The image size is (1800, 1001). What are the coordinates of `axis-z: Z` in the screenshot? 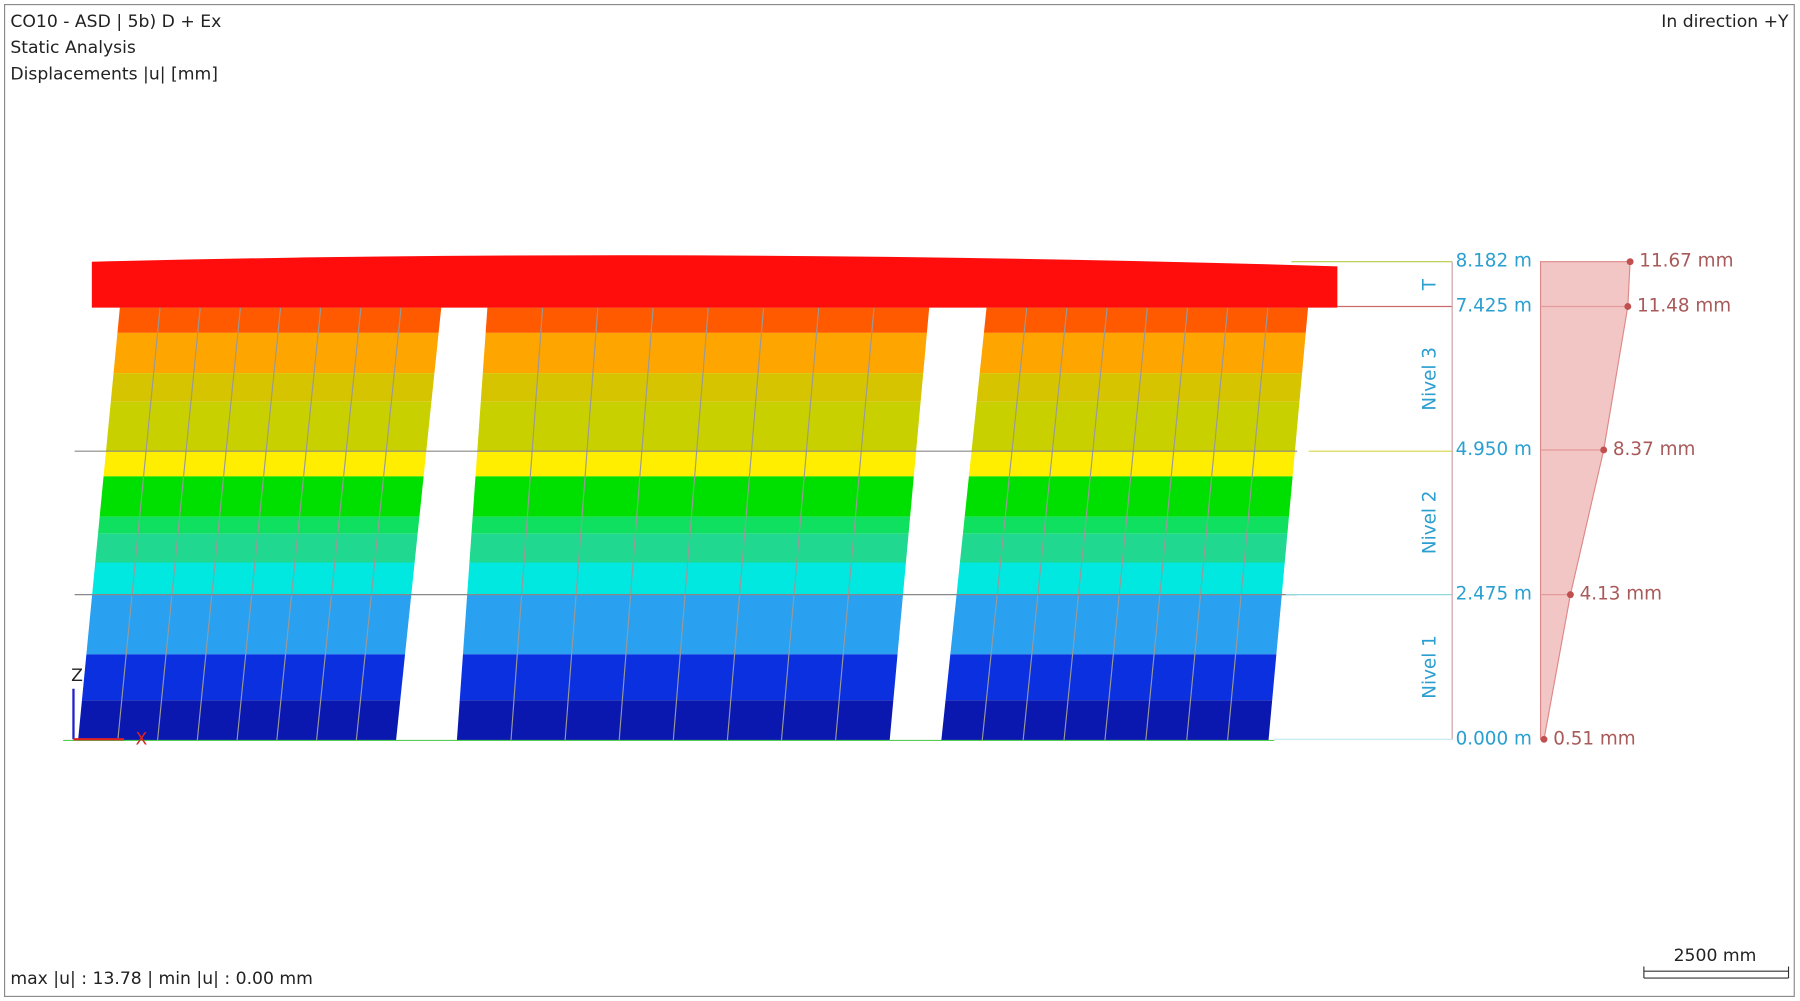 It's located at (77, 676).